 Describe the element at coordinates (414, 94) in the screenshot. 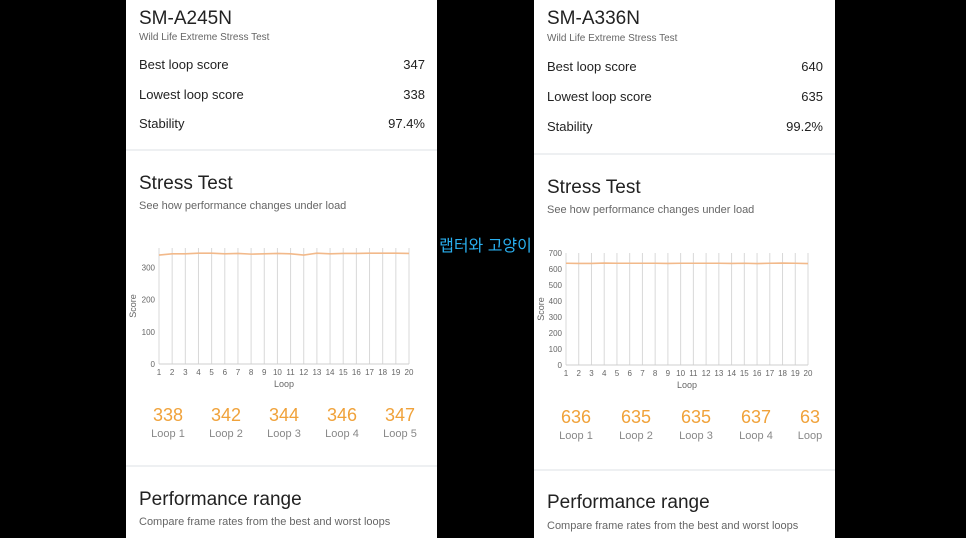

I see `stat-value: 338` at that location.